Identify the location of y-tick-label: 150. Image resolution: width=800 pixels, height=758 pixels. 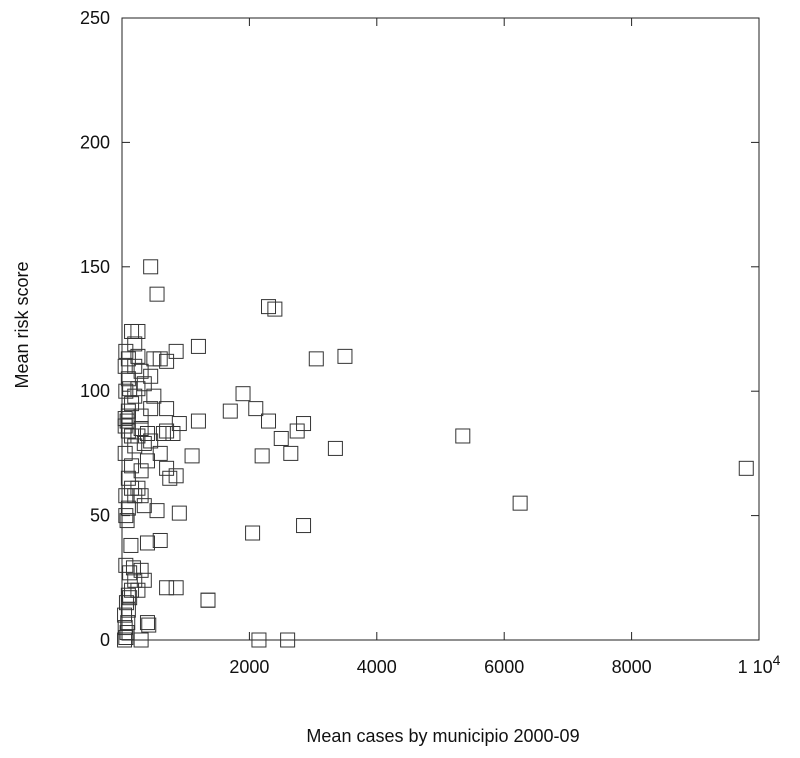
(95, 267).